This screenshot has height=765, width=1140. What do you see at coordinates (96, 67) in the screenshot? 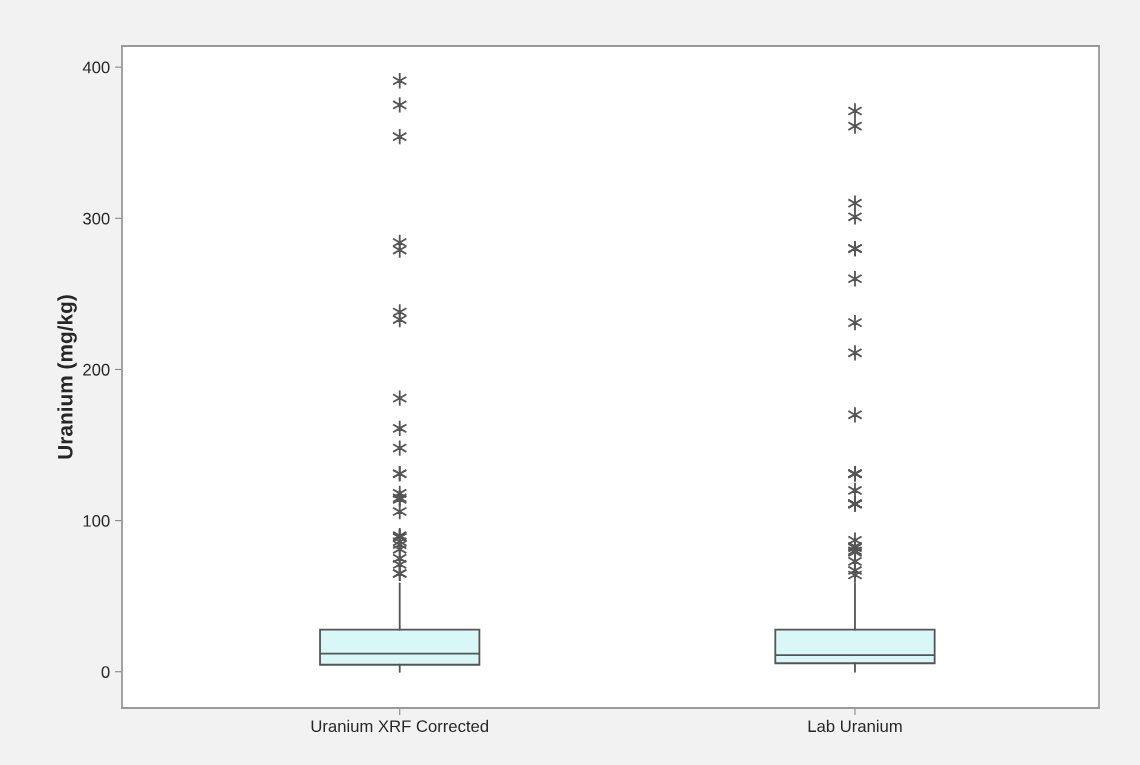
I see `y-tick-label: 400` at bounding box center [96, 67].